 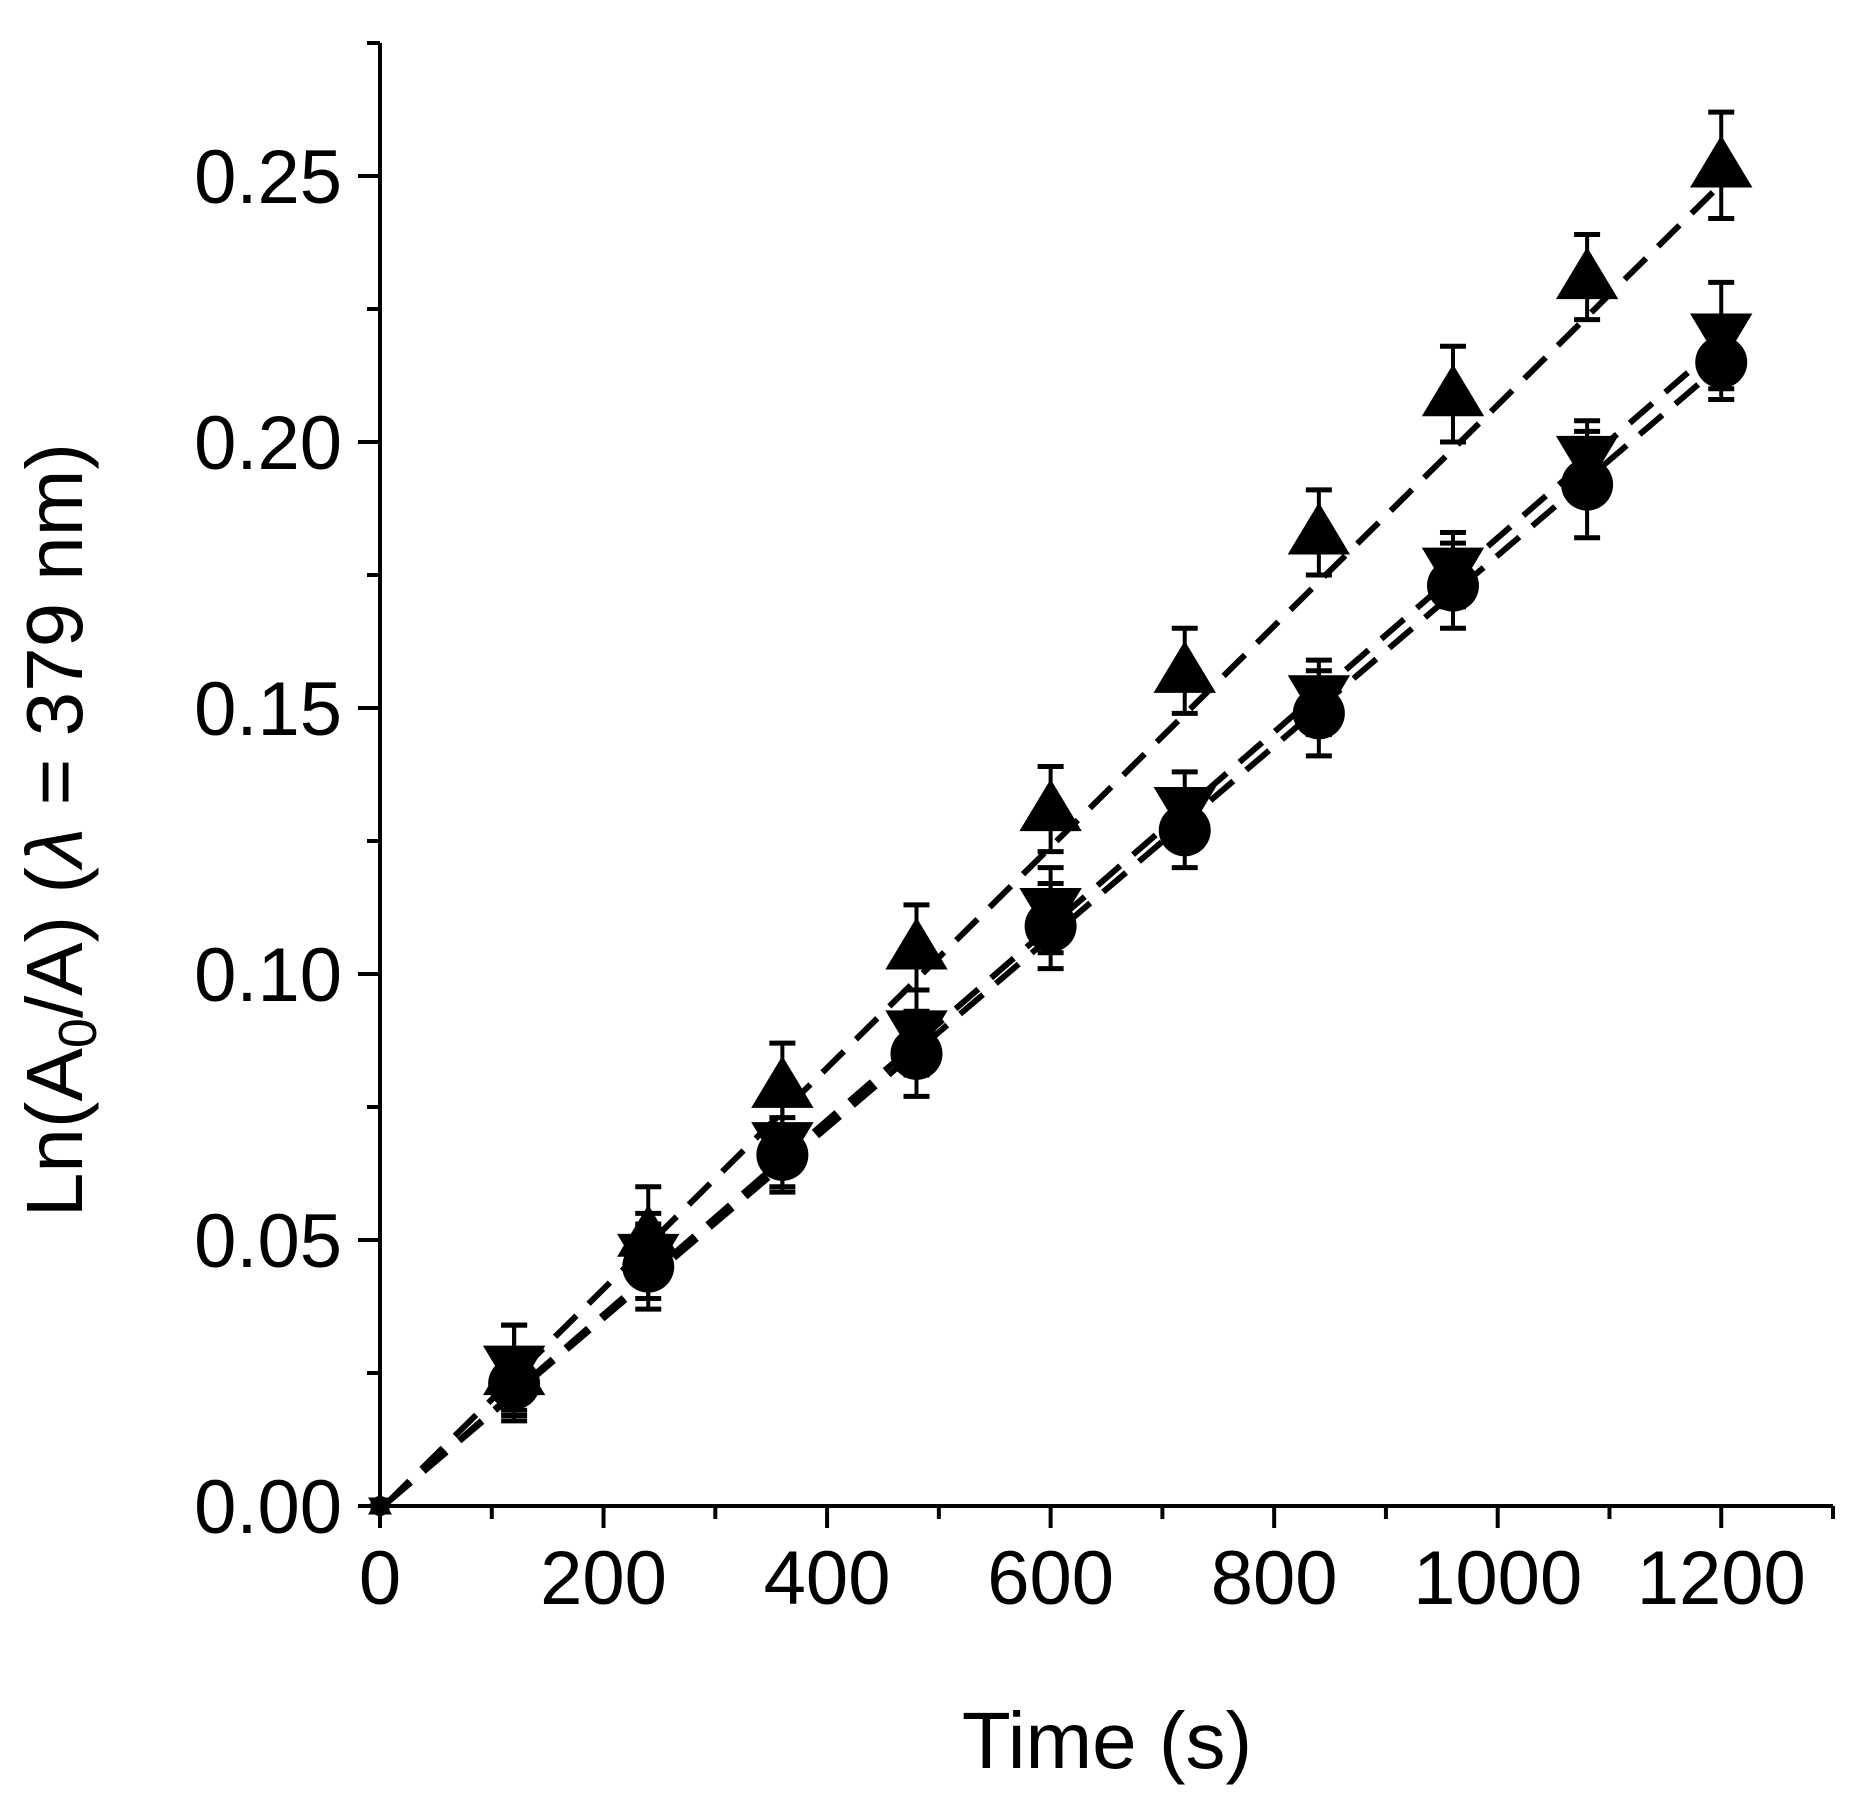 What do you see at coordinates (268, 443) in the screenshot?
I see `y-tick-label: 0.20` at bounding box center [268, 443].